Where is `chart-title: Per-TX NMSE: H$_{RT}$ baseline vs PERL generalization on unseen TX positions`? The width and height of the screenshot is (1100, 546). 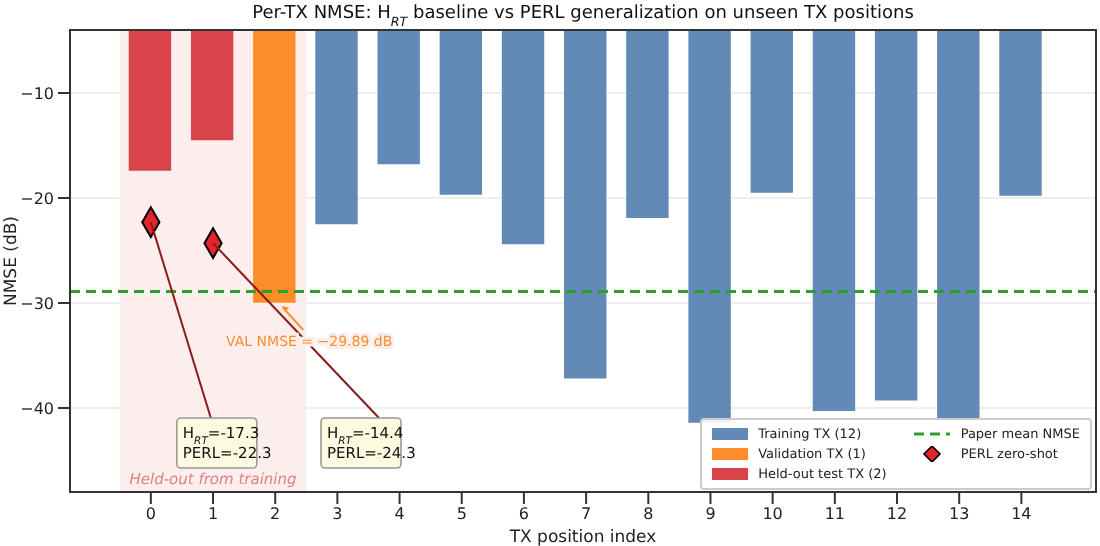 chart-title: Per-TX NMSE: H$_{RT}$ baseline vs PERL generalization on unseen TX positions is located at coordinates (583, 16).